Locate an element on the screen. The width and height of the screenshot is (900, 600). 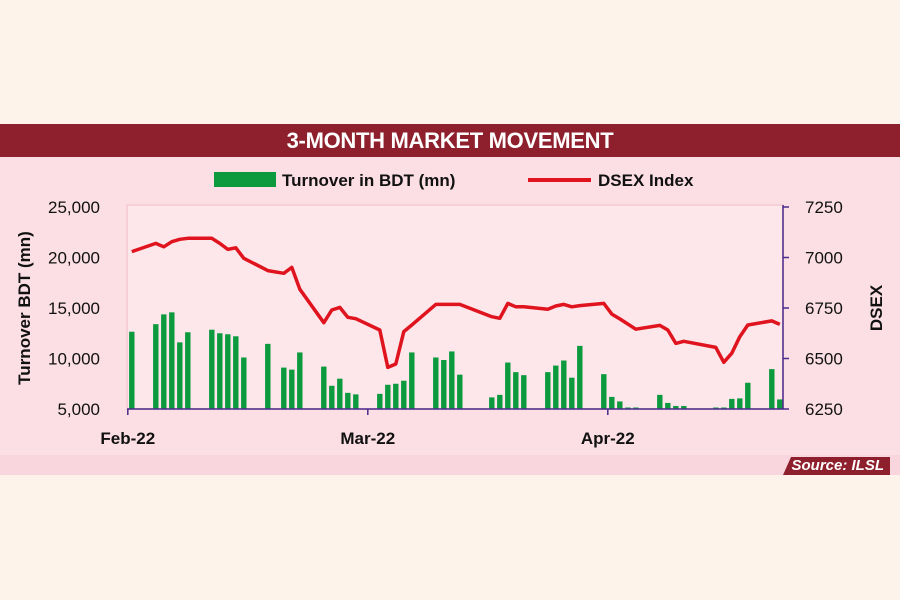
left-tick-label: 5,000 is located at coordinates (78, 409).